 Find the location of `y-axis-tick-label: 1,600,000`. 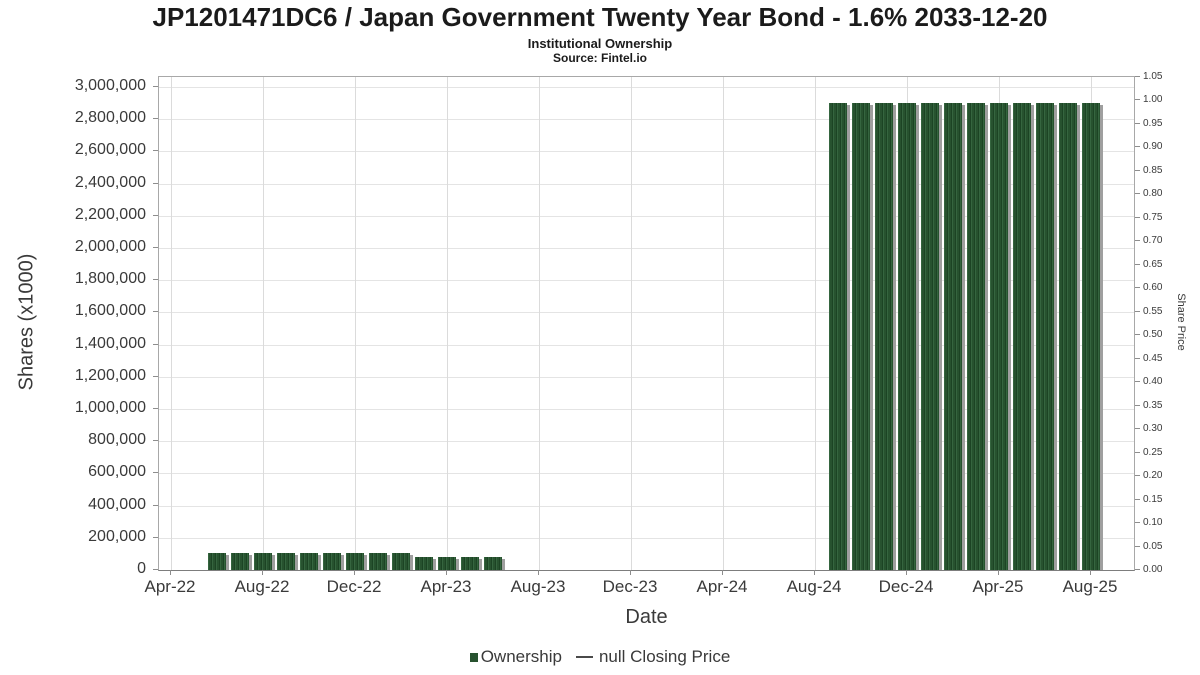

y-axis-tick-label: 1,600,000 is located at coordinates (110, 311).